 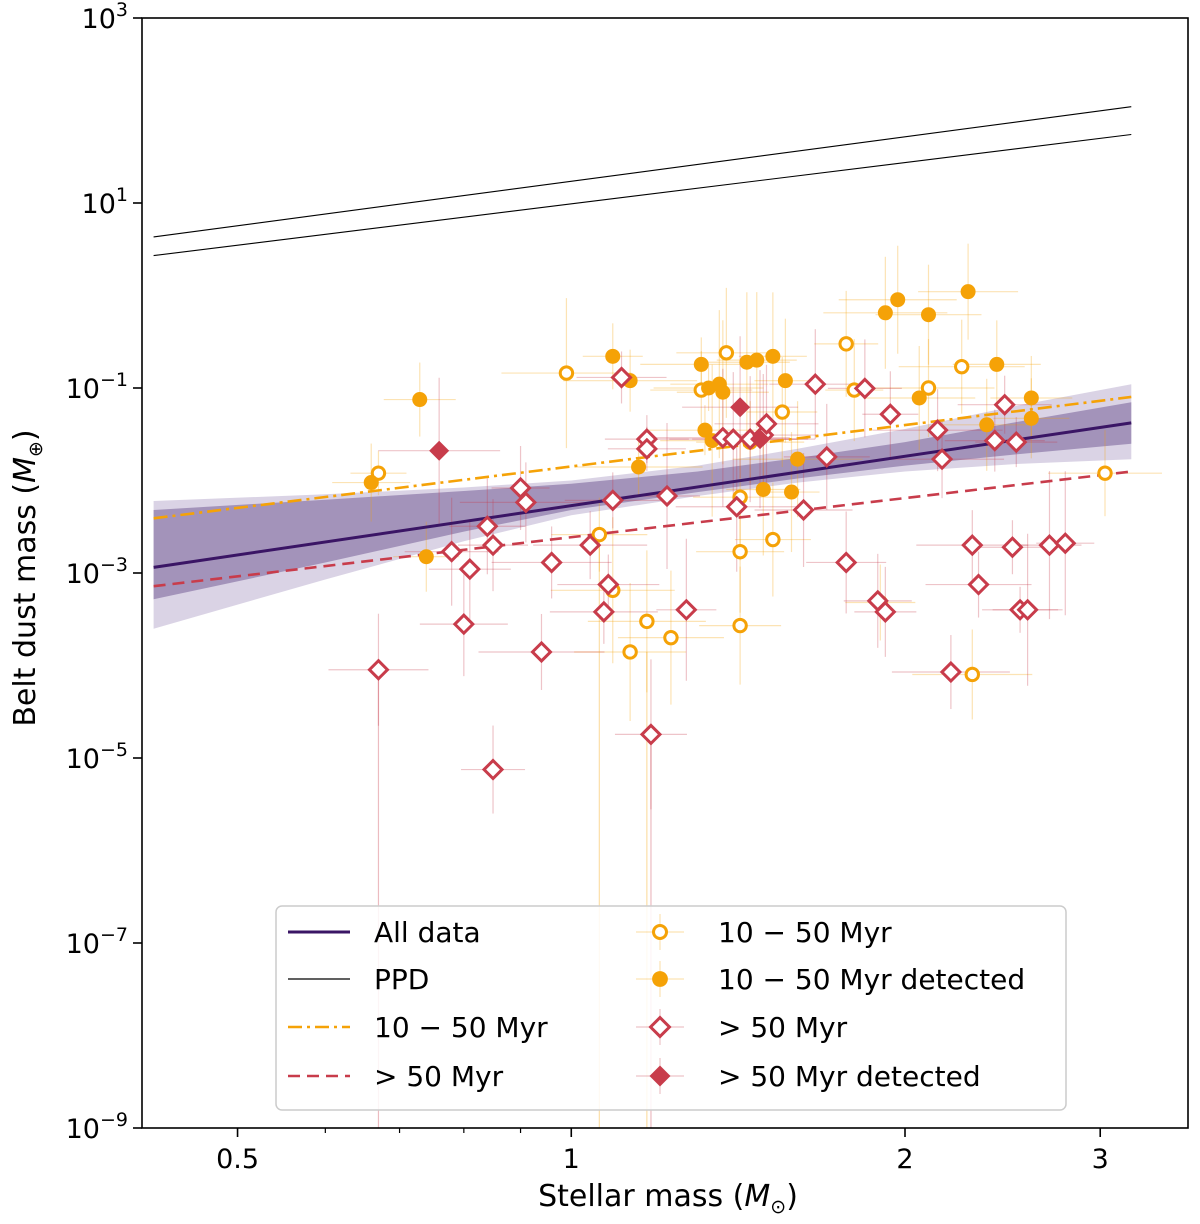 What do you see at coordinates (642, 529) in the screenshot?
I see `line-50-myr` at bounding box center [642, 529].